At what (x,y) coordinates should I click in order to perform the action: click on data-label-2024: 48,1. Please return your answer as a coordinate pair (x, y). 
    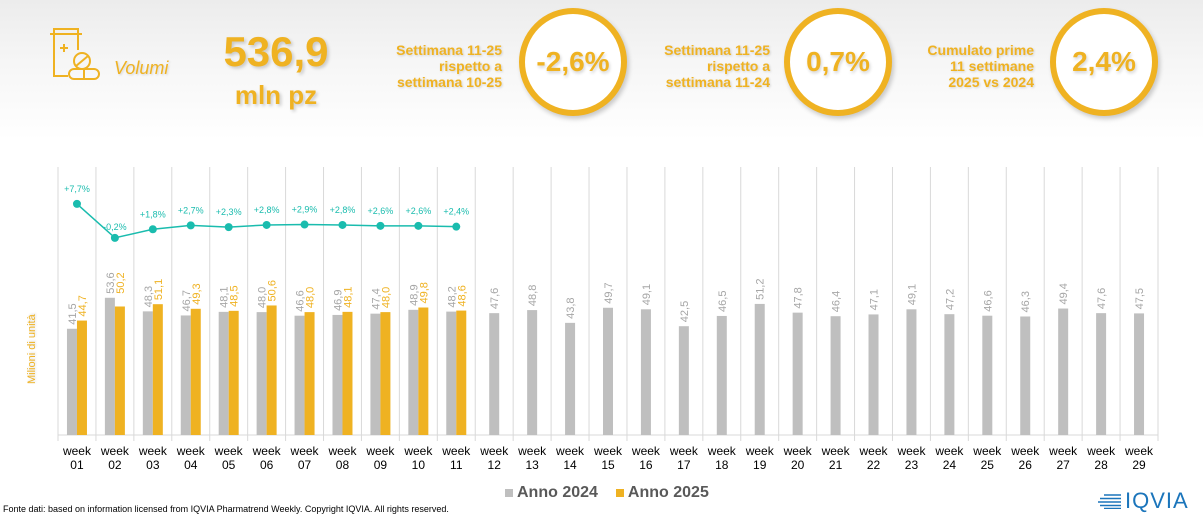
    Looking at the image, I should click on (225, 296).